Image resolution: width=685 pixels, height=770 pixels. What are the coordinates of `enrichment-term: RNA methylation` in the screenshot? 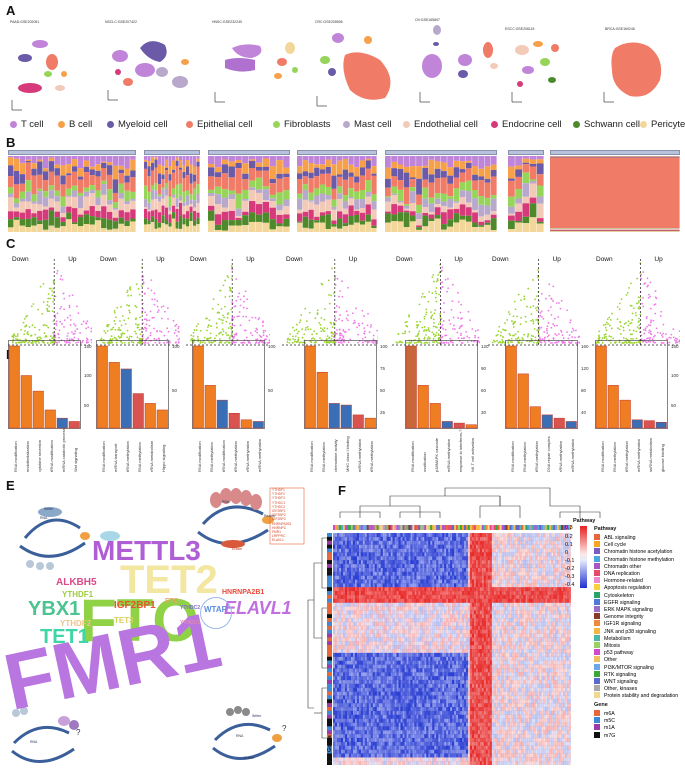 It's located at (139, 457).